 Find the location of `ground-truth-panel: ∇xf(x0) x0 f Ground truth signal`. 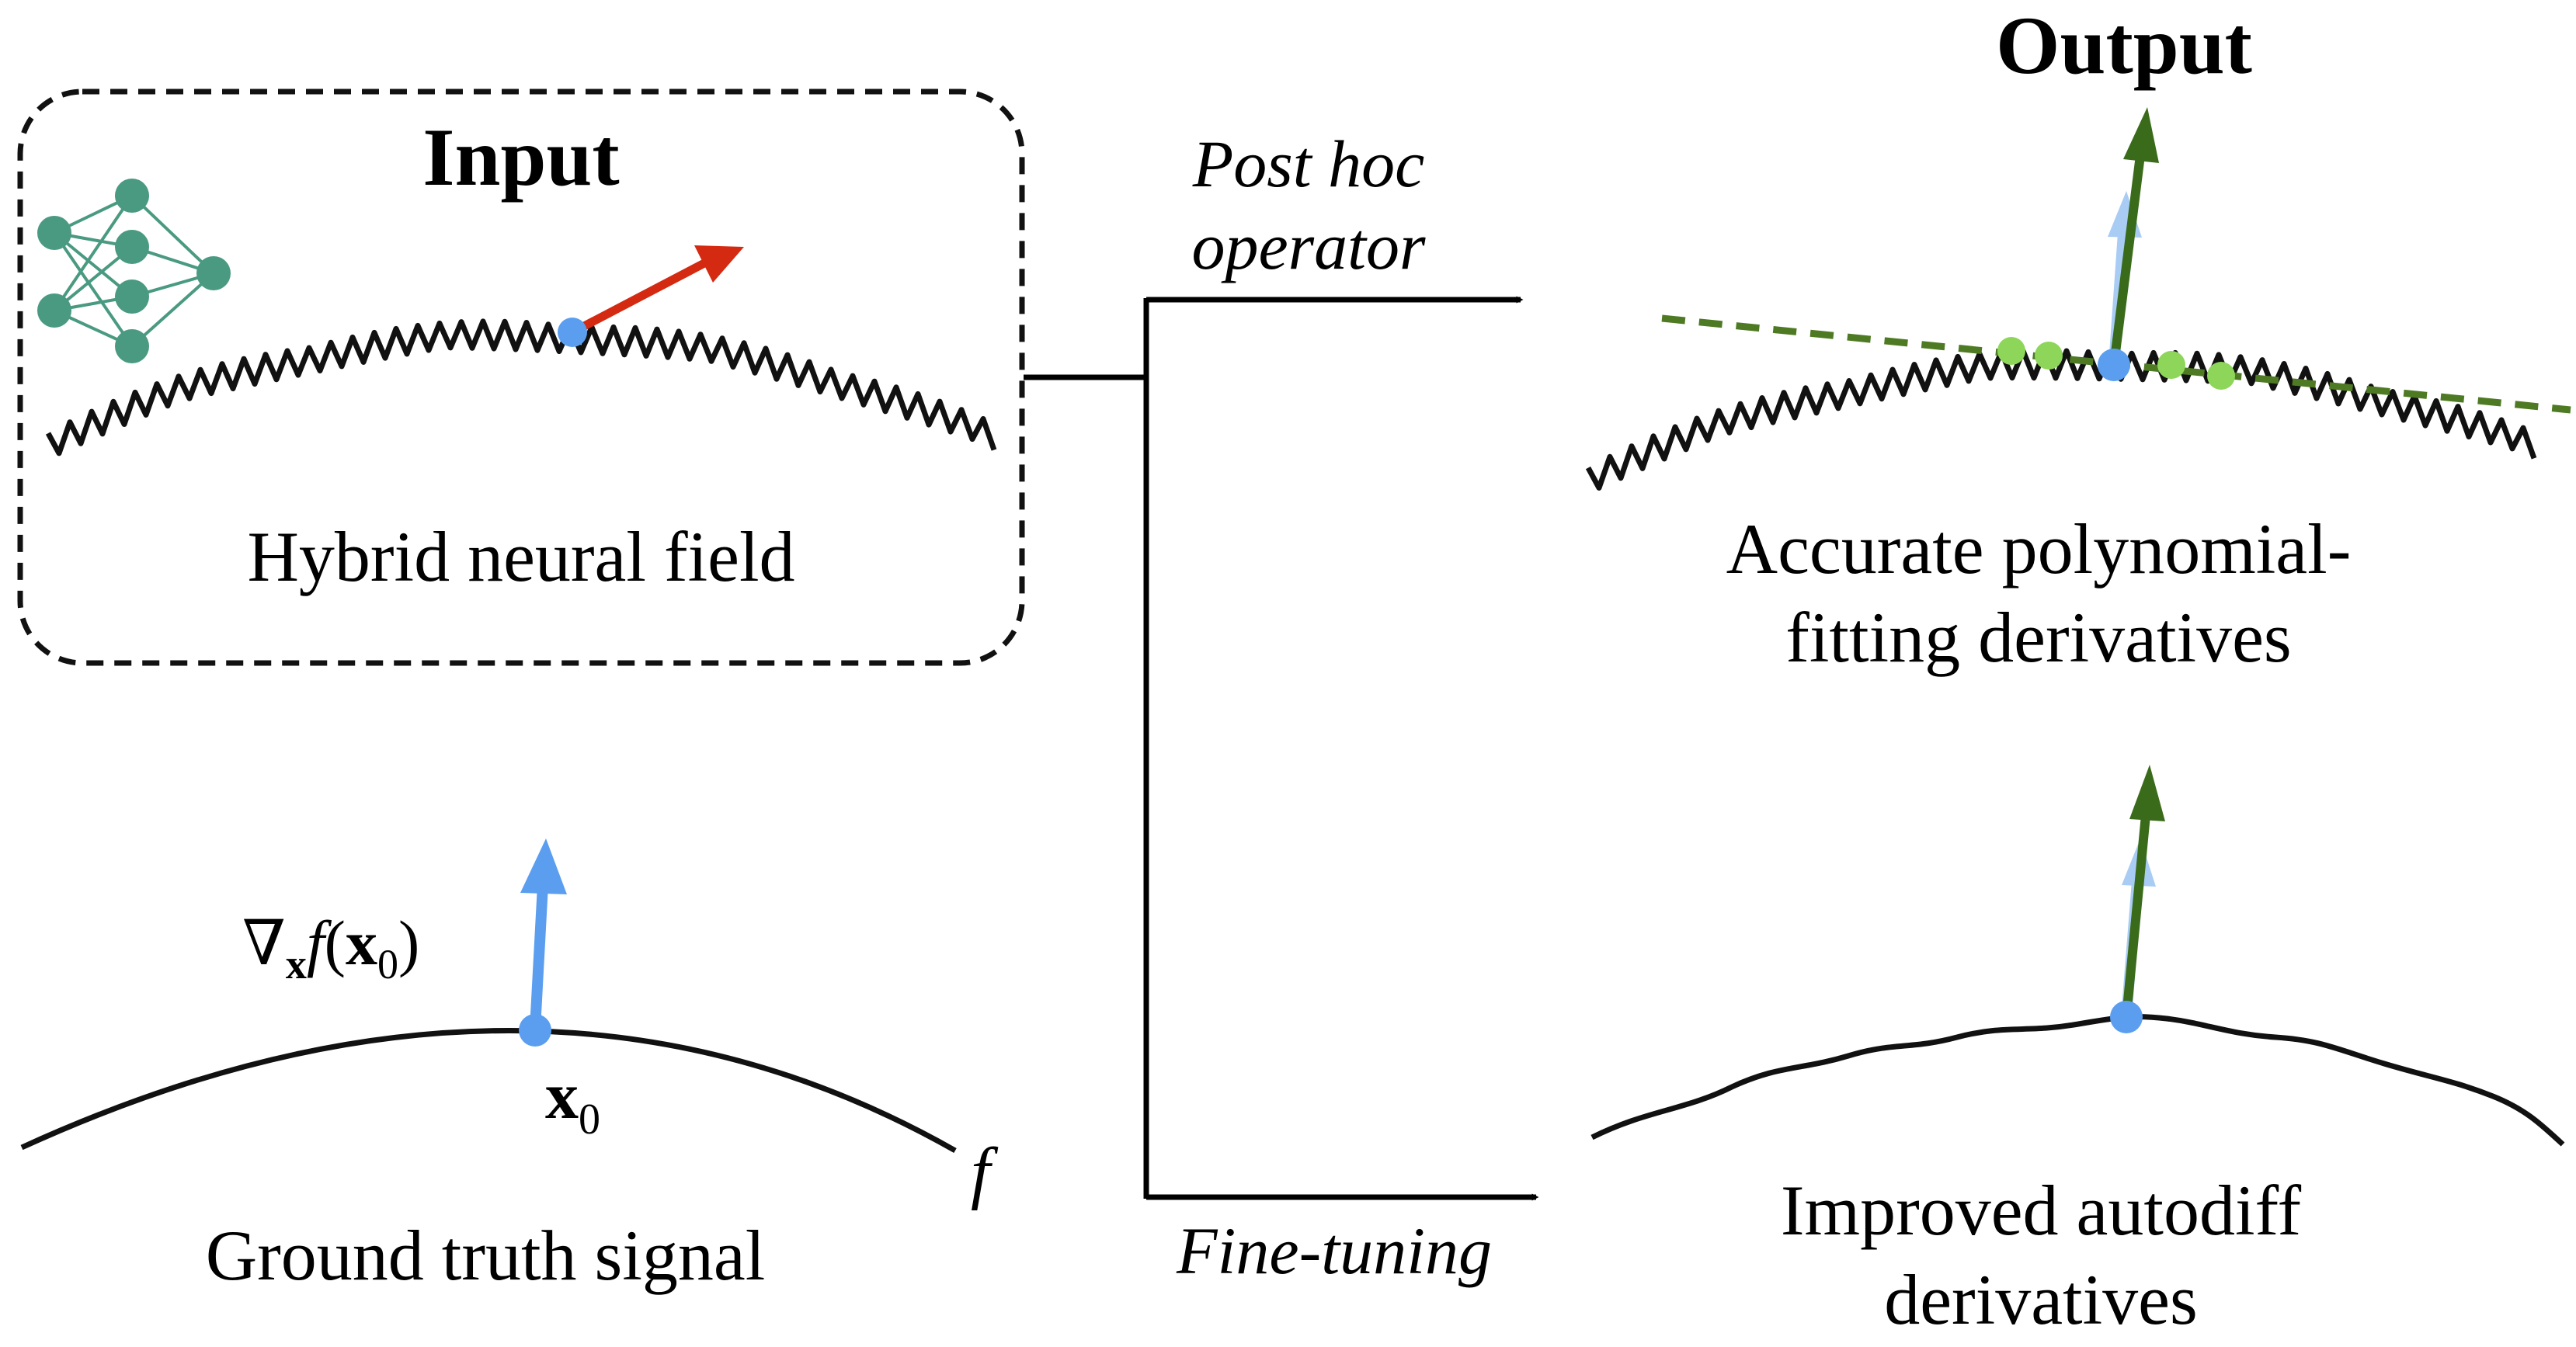

ground-truth-panel: ∇xf(x0) x0 f Ground truth signal is located at coordinates (510, 1066).